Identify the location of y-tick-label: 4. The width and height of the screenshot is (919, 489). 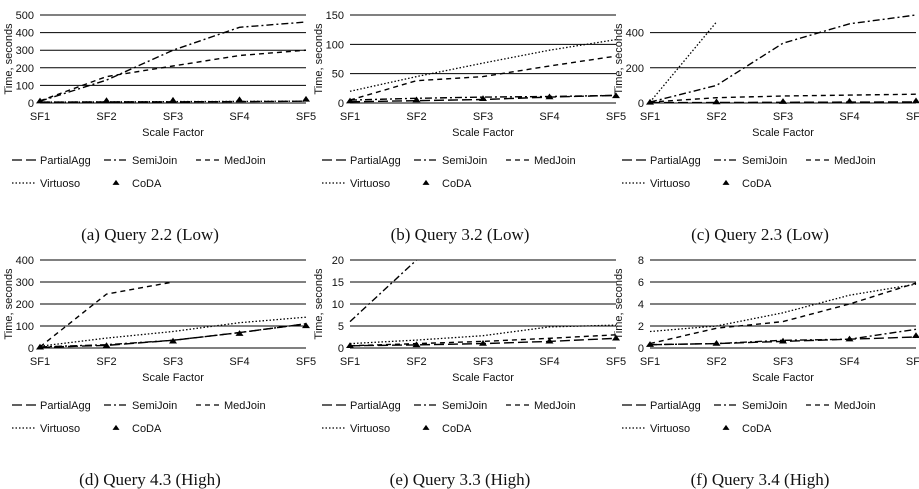
(641, 305).